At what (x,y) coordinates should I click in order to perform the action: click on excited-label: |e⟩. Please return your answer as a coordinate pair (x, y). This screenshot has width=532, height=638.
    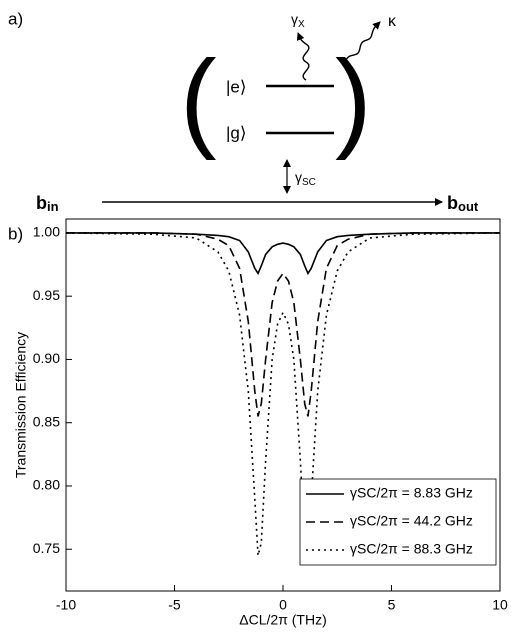
    Looking at the image, I should click on (236, 86).